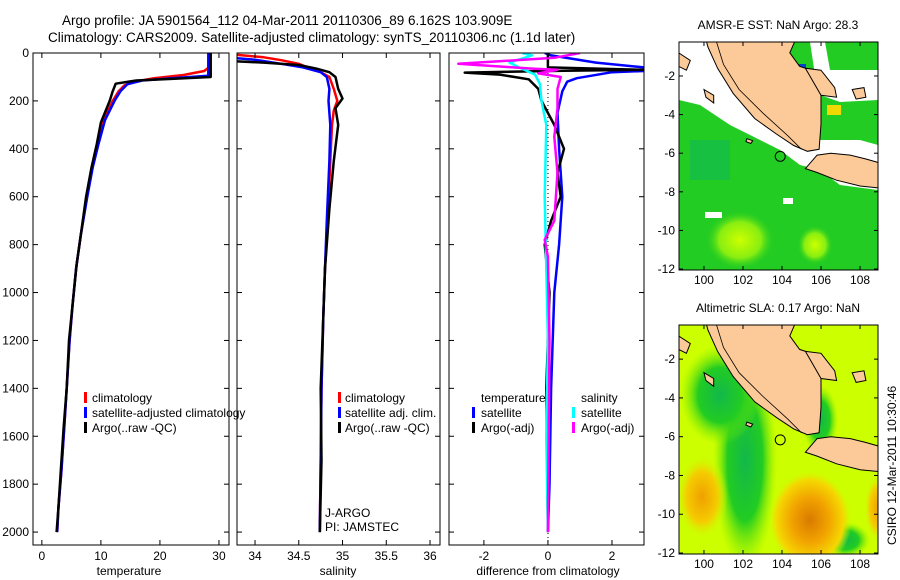 This screenshot has height=580, width=900. Describe the element at coordinates (160, 556) in the screenshot. I see `x-tick-label: 20` at that location.